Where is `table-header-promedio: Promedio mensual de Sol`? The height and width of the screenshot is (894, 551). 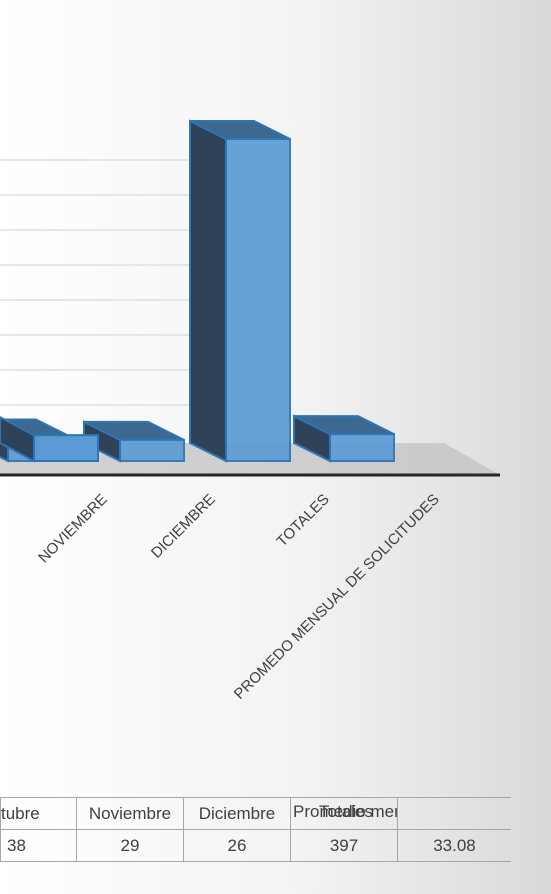
table-header-promedio: Promedio mensual de Sol is located at coordinates (345, 811).